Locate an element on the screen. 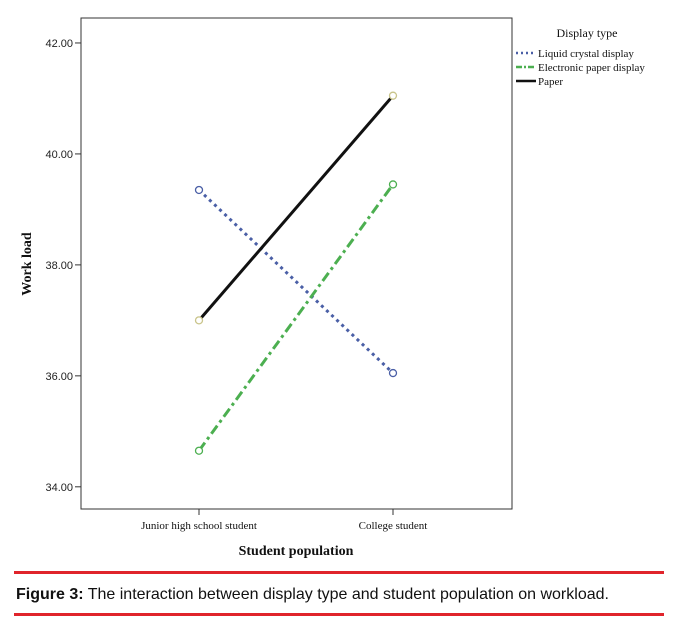 The width and height of the screenshot is (673, 619). y-tick-label: 36.00 is located at coordinates (59, 377).